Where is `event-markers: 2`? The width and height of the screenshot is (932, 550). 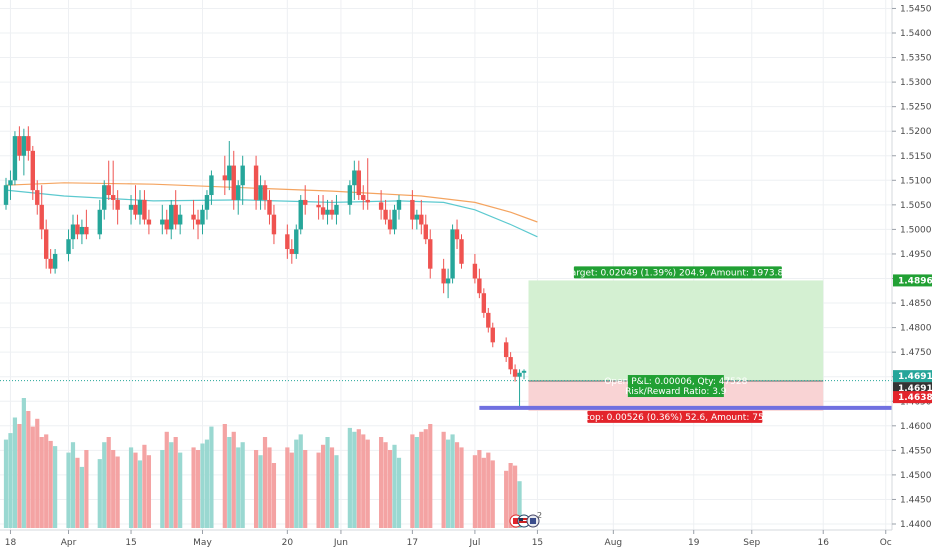
event-markers: 2 is located at coordinates (525, 519).